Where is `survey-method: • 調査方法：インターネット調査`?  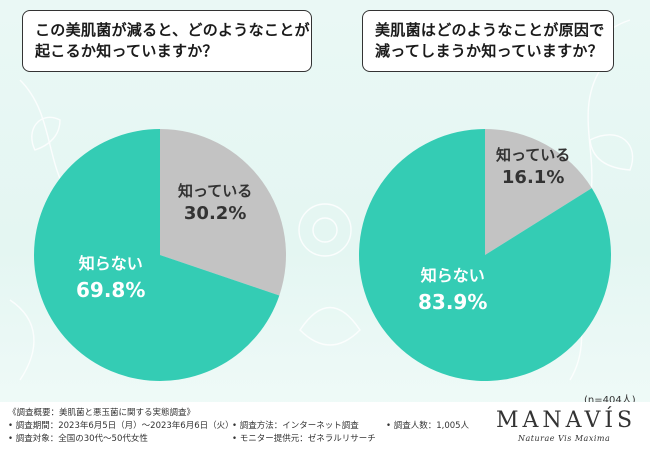
survey-method: • 調査方法：インターネット調査 is located at coordinates (295, 426).